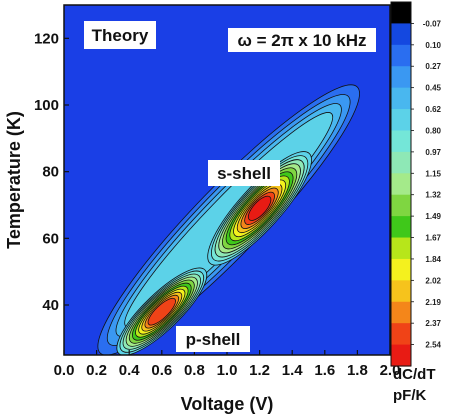  Describe the element at coordinates (433, 109) in the screenshot. I see `colorbar-tick-label: 0.62` at that location.